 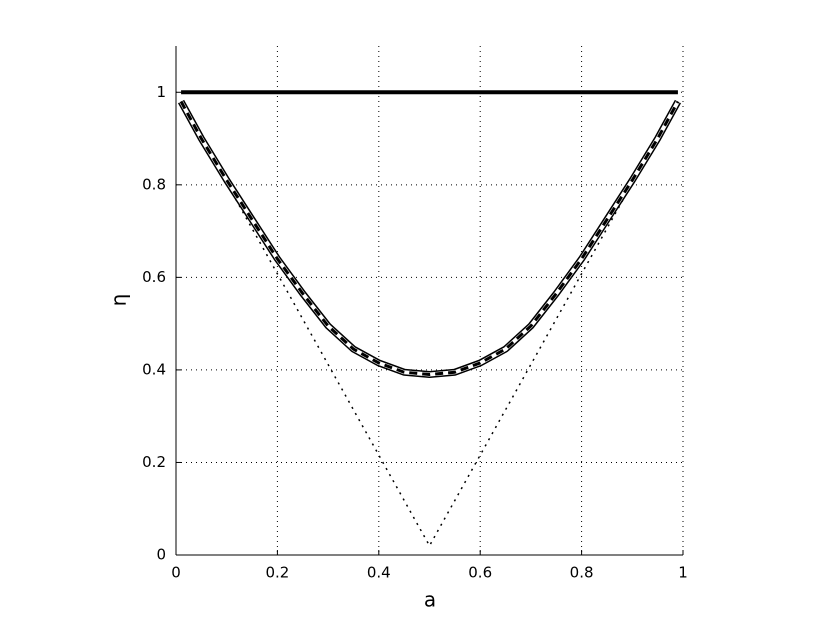 What do you see at coordinates (161, 555) in the screenshot?
I see `y-tick-label: 0` at bounding box center [161, 555].